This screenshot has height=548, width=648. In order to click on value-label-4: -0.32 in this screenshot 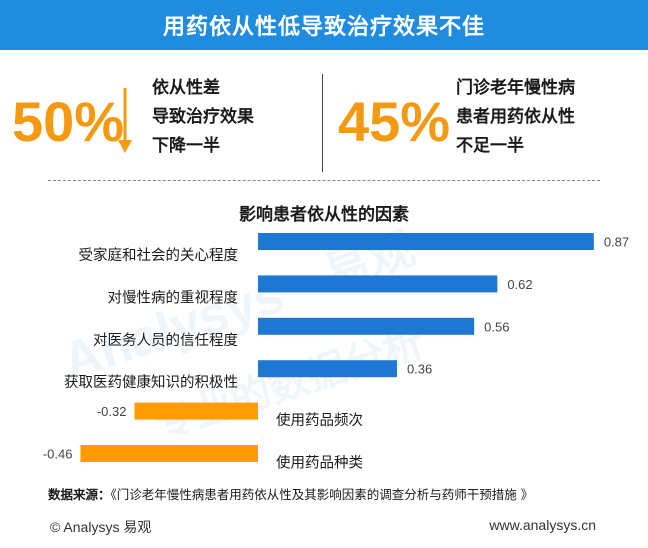, I will do `click(112, 411)`.